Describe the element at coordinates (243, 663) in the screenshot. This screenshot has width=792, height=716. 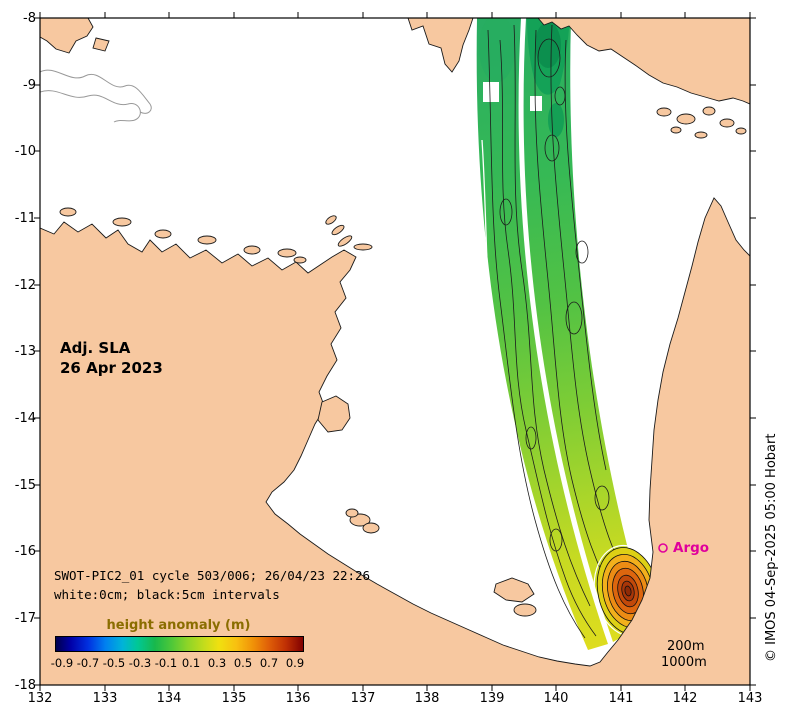
I see `colorbar-tick-label: 0.5` at that location.